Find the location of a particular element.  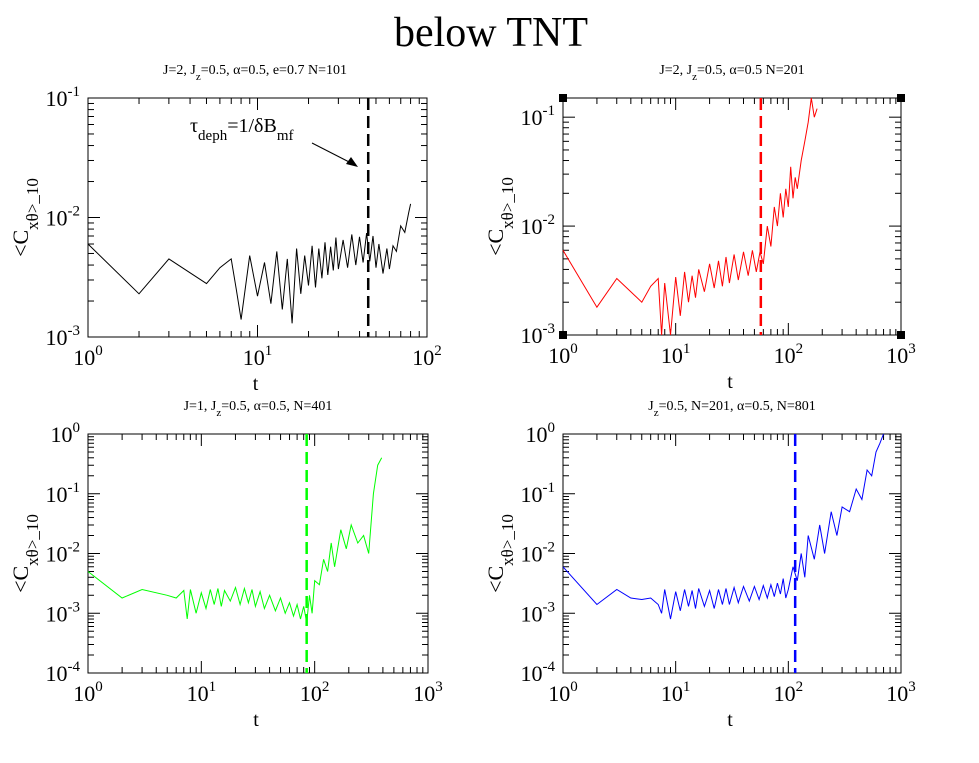

annotation-arrow is located at coordinates (333, 154).